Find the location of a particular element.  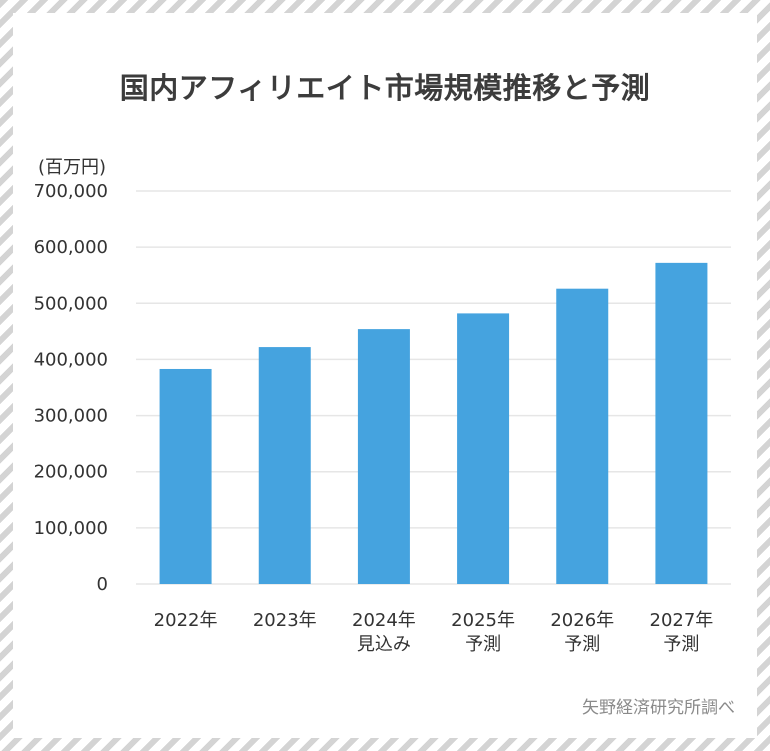

source-note: 矢野経済研究所調べ is located at coordinates (658, 708).